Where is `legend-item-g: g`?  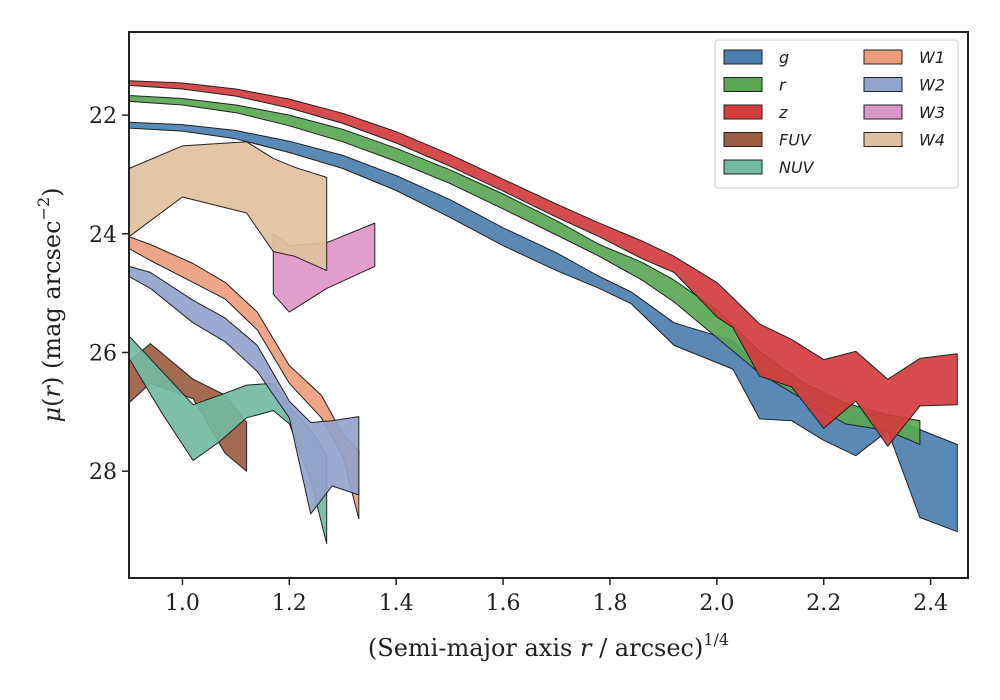 legend-item-g: g is located at coordinates (756, 57).